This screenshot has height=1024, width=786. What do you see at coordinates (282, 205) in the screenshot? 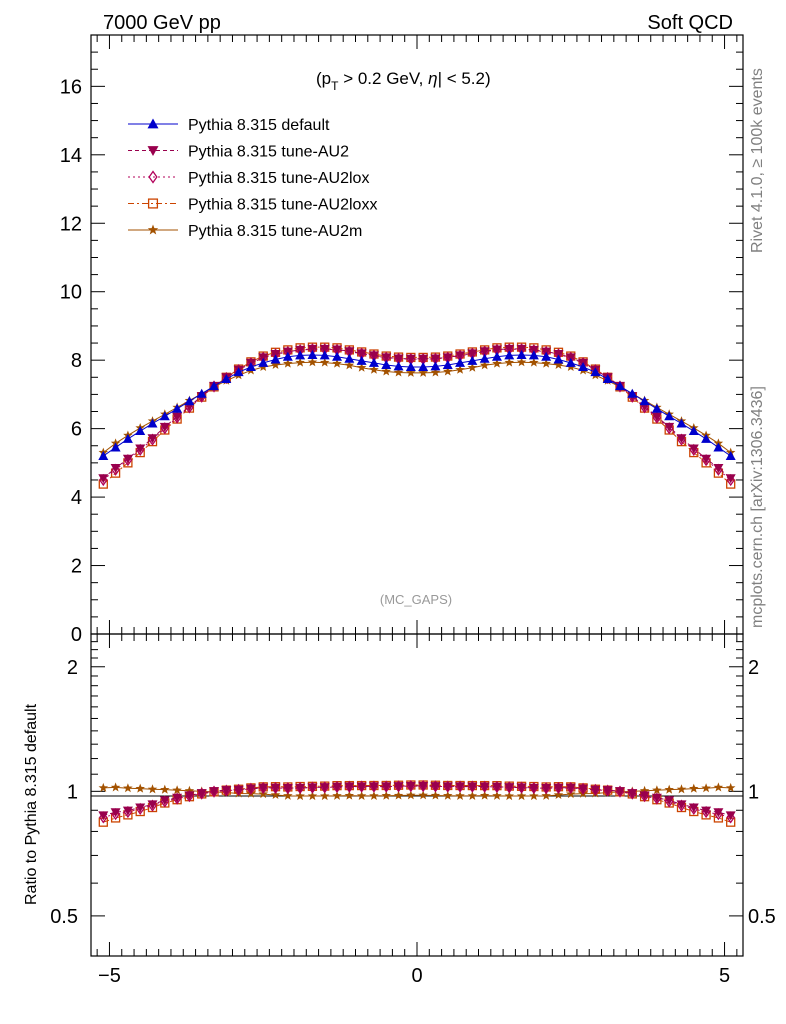
I see `legend-entry-au2loxx: Pythia 8.315 tune-AU2loxx` at bounding box center [282, 205].